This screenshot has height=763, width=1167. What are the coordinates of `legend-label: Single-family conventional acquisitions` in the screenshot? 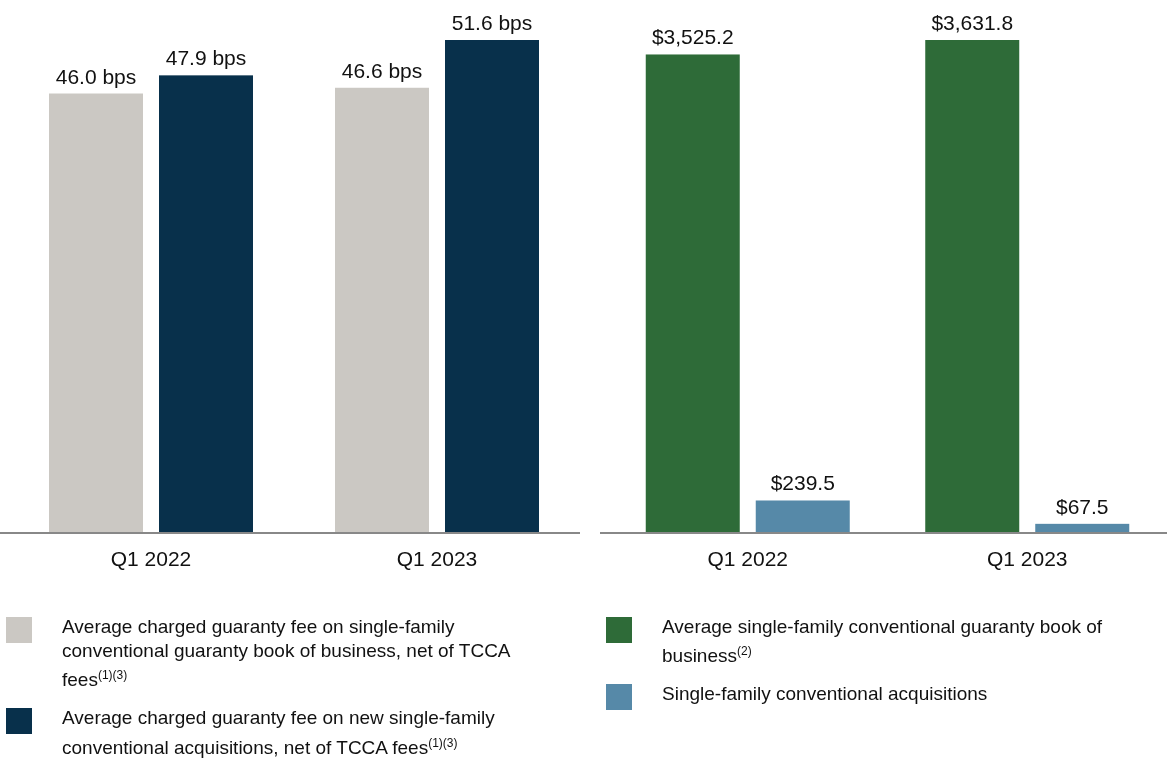 It's located at (825, 694).